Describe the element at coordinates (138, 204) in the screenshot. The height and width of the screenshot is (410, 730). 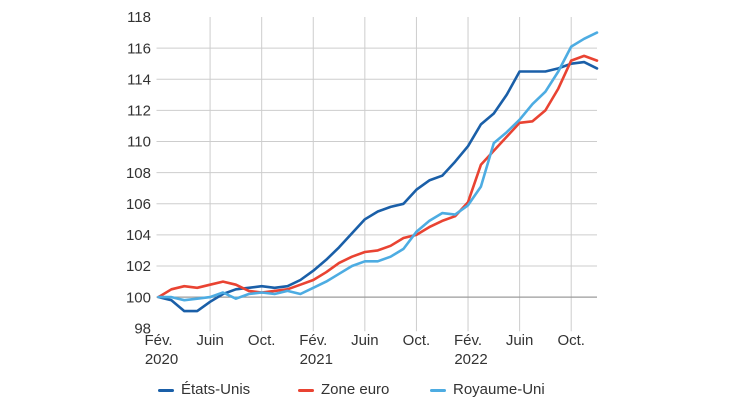
I see `y-tick-label: 106` at that location.